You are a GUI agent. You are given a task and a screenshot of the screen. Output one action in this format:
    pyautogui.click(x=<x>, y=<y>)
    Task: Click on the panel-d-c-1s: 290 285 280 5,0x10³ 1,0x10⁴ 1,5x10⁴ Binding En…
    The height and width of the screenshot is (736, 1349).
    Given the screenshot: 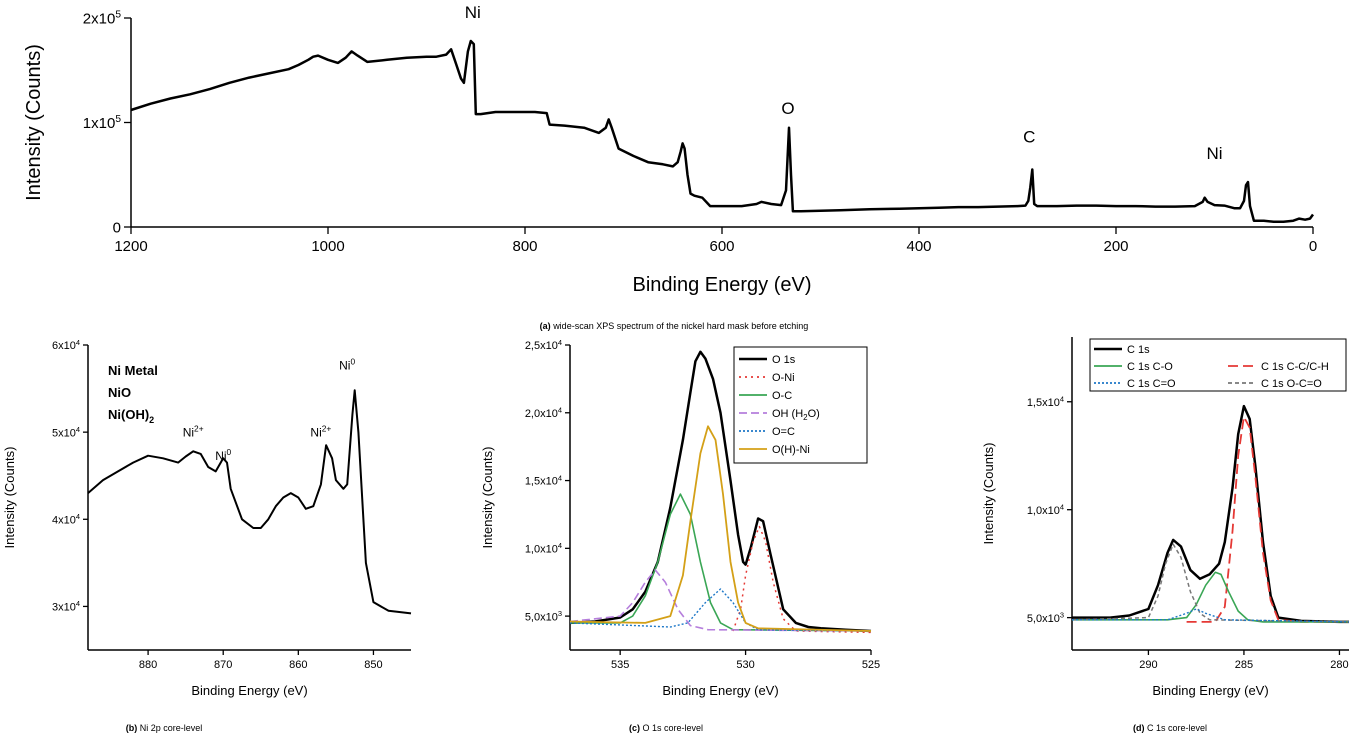 What is the action you would take?
    pyautogui.click(x=1165, y=517)
    